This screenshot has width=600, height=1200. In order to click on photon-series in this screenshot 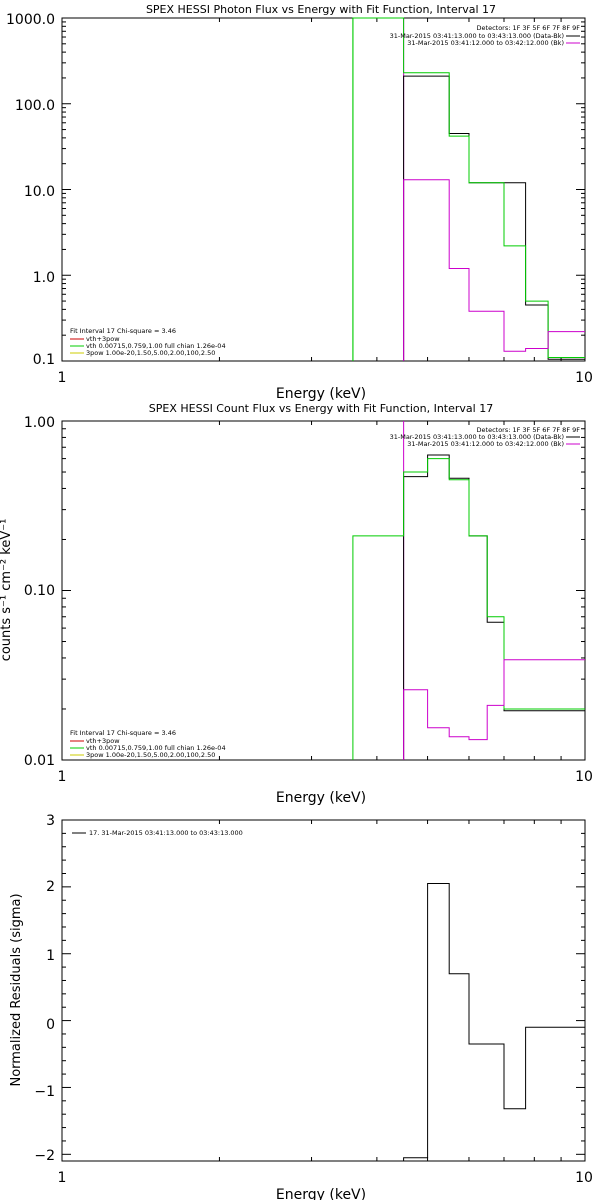, I will do `click(468, 189)`.